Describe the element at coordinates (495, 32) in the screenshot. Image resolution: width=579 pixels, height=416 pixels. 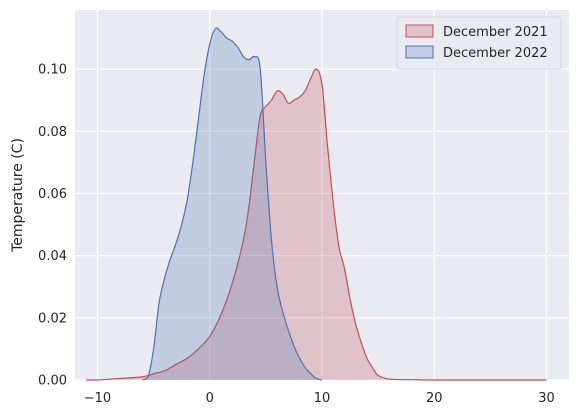
I see `legend-label: December 2021` at that location.